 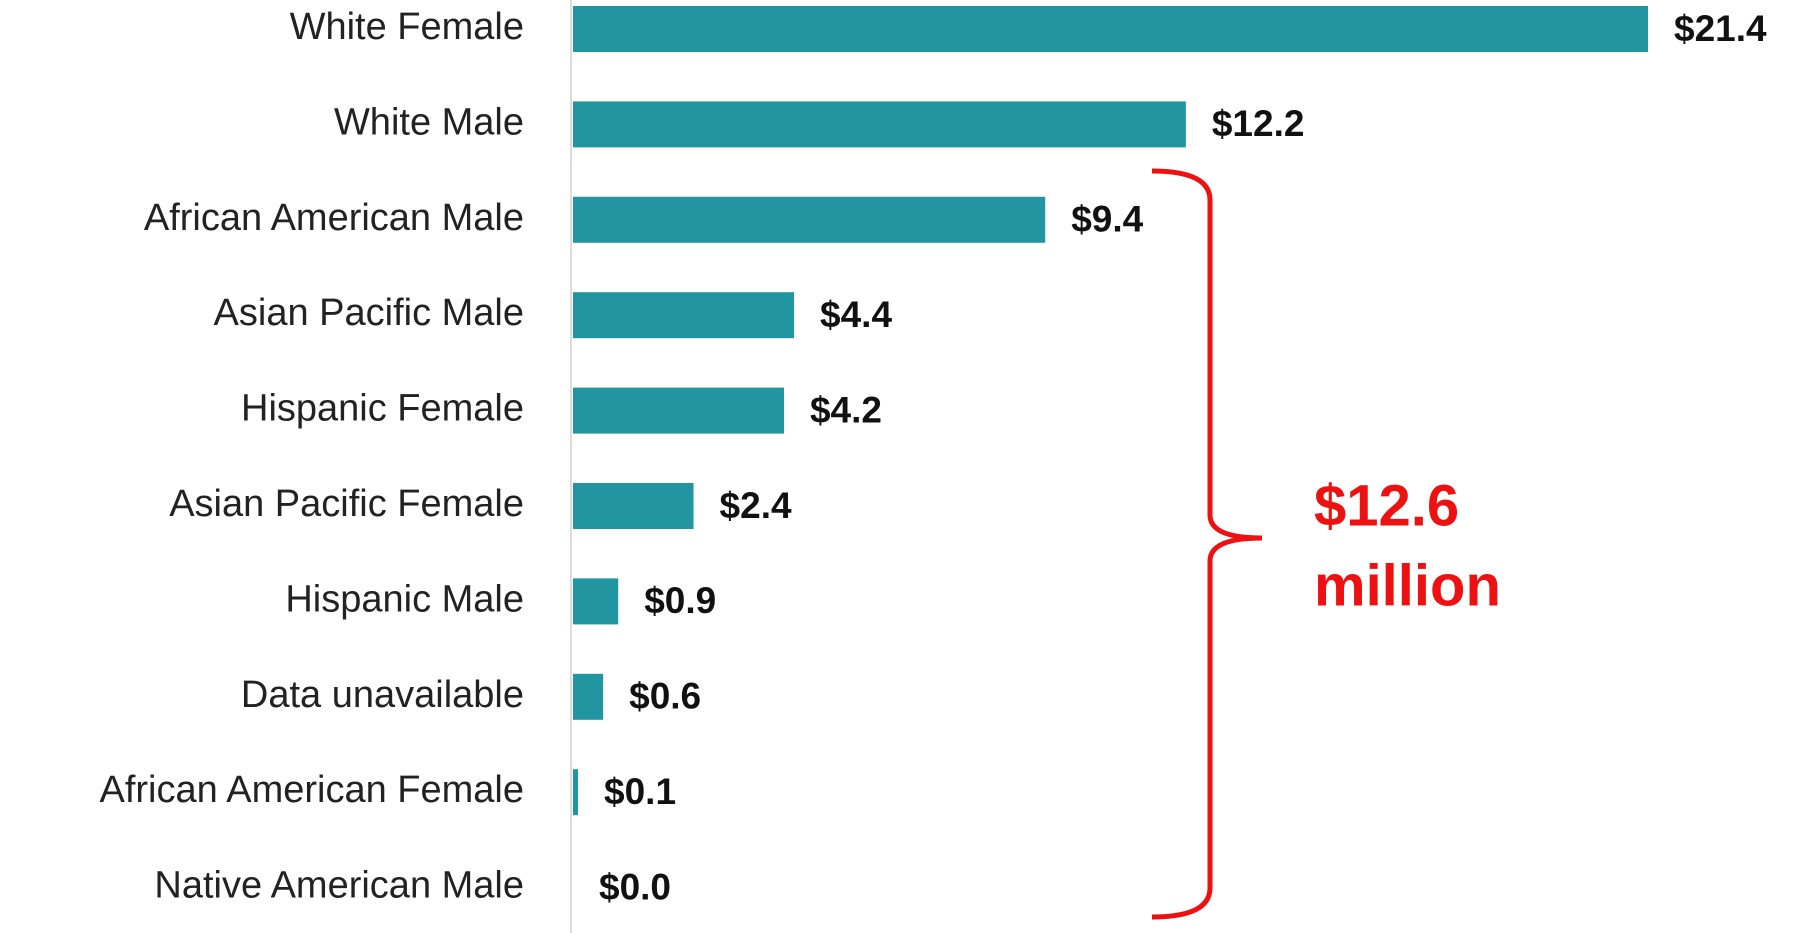 I want to click on value-label: $4.2, so click(x=846, y=409).